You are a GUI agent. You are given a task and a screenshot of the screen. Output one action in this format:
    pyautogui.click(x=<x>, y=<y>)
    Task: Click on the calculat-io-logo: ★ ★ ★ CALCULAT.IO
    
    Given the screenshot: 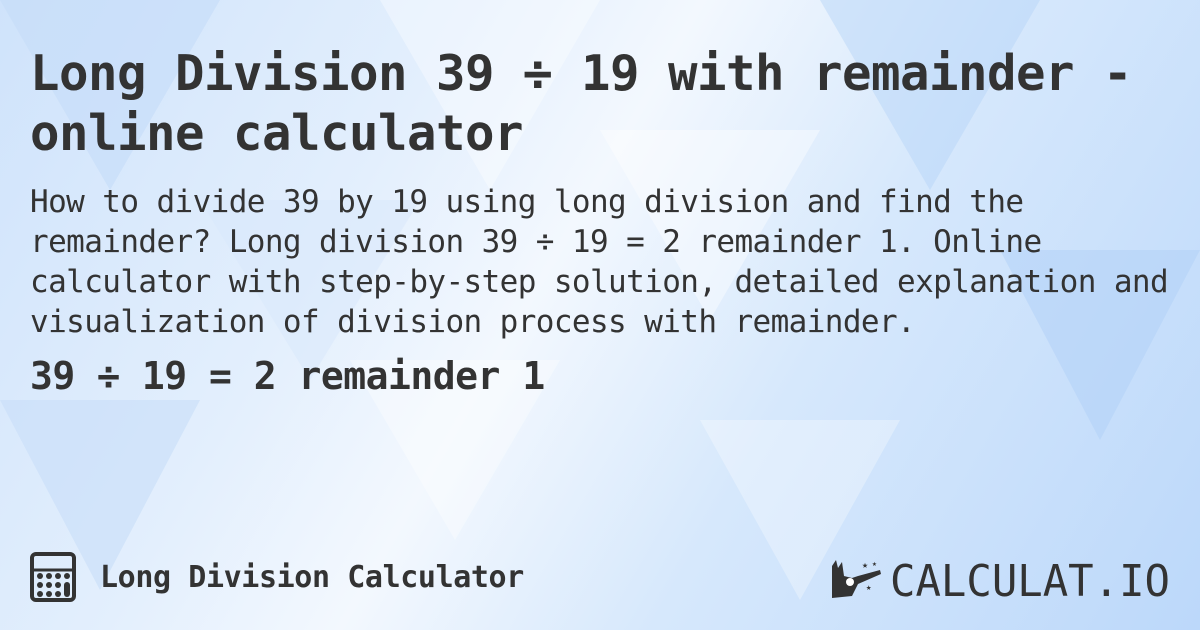 What is the action you would take?
    pyautogui.click(x=1001, y=579)
    